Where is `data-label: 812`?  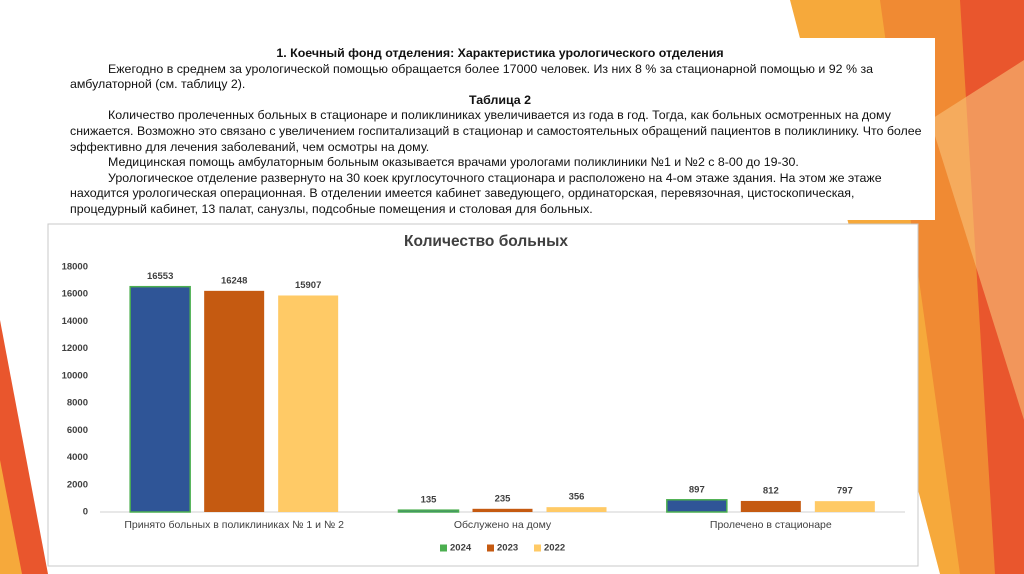
data-label: 812 is located at coordinates (771, 490).